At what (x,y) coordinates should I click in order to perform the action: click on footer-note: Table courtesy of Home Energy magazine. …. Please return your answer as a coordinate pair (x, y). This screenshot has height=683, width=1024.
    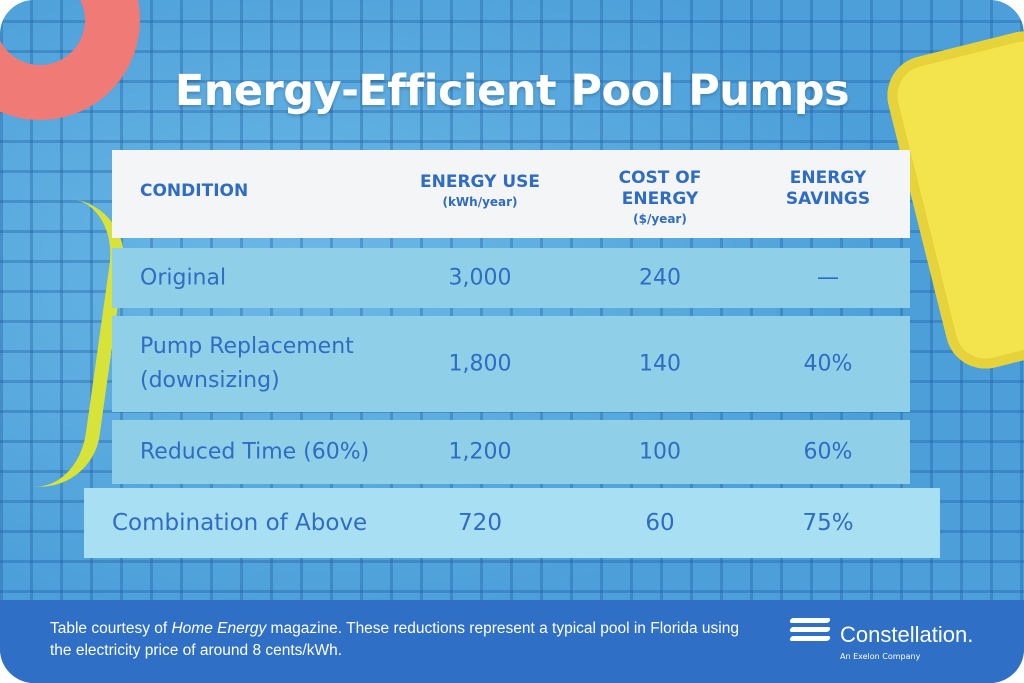
    Looking at the image, I should click on (395, 640).